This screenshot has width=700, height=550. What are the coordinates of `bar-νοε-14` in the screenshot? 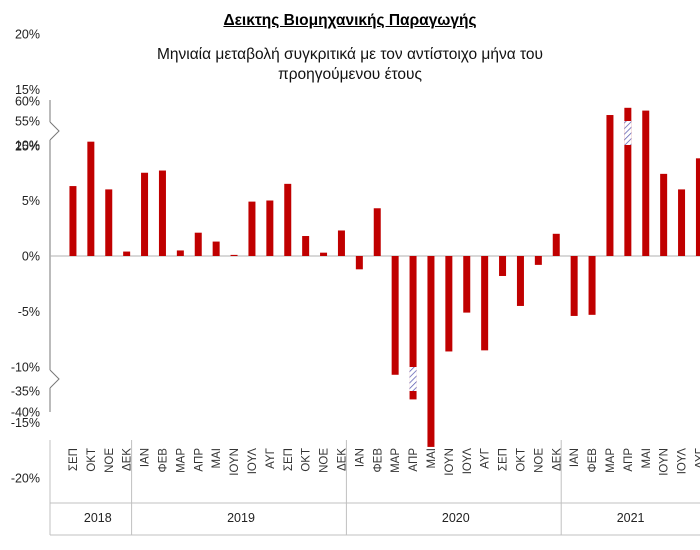 It's located at (324, 254).